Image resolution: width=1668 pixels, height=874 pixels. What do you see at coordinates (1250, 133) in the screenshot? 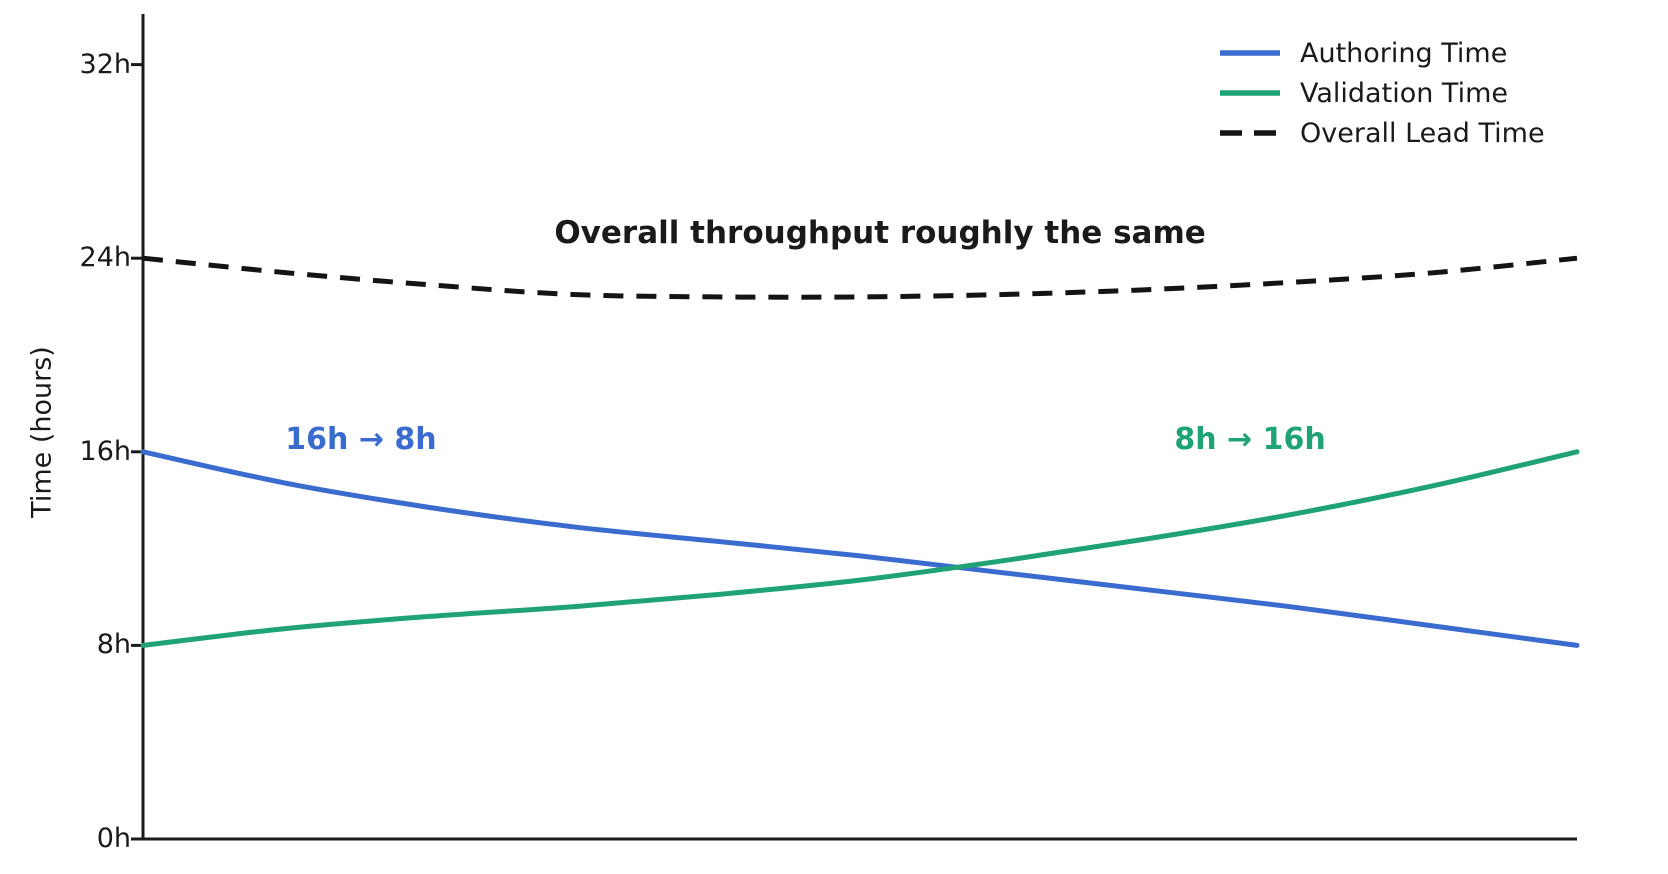
I see `overall-lead-time-legend-swatch-icon` at bounding box center [1250, 133].